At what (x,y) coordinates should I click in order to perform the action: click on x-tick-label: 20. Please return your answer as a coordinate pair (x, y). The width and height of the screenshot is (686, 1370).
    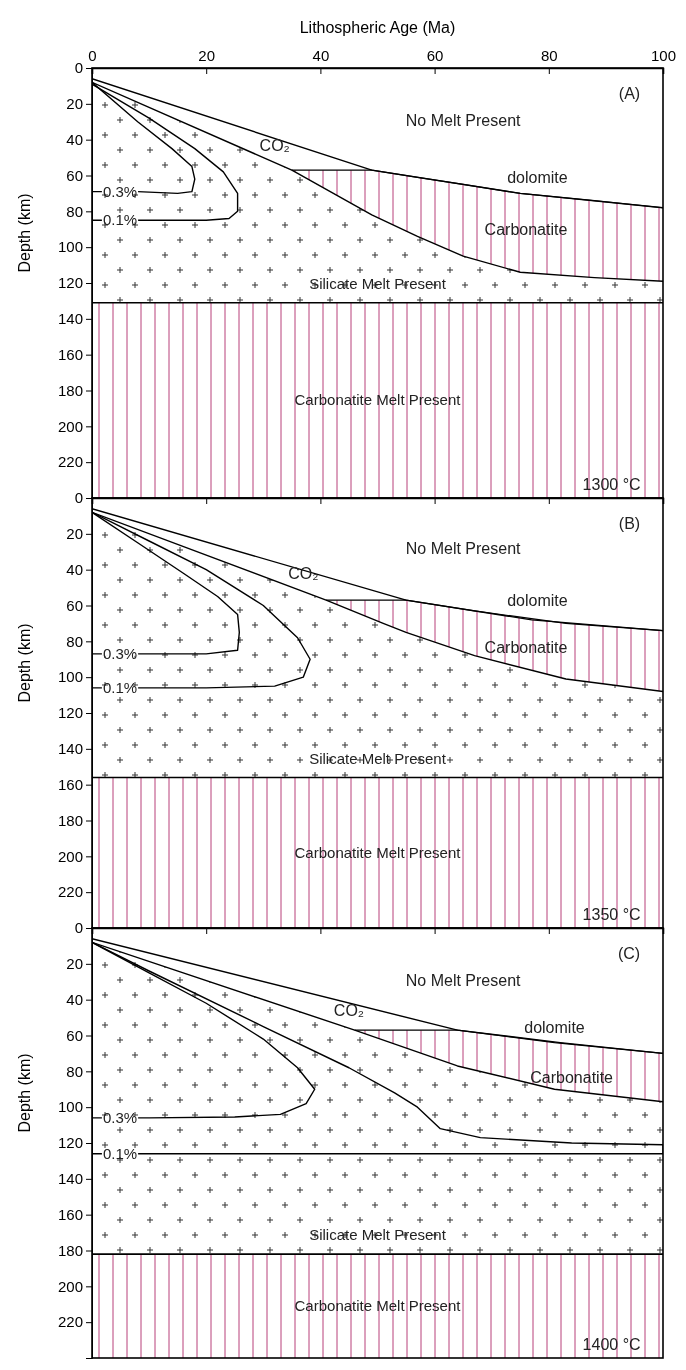
    Looking at the image, I should click on (207, 55).